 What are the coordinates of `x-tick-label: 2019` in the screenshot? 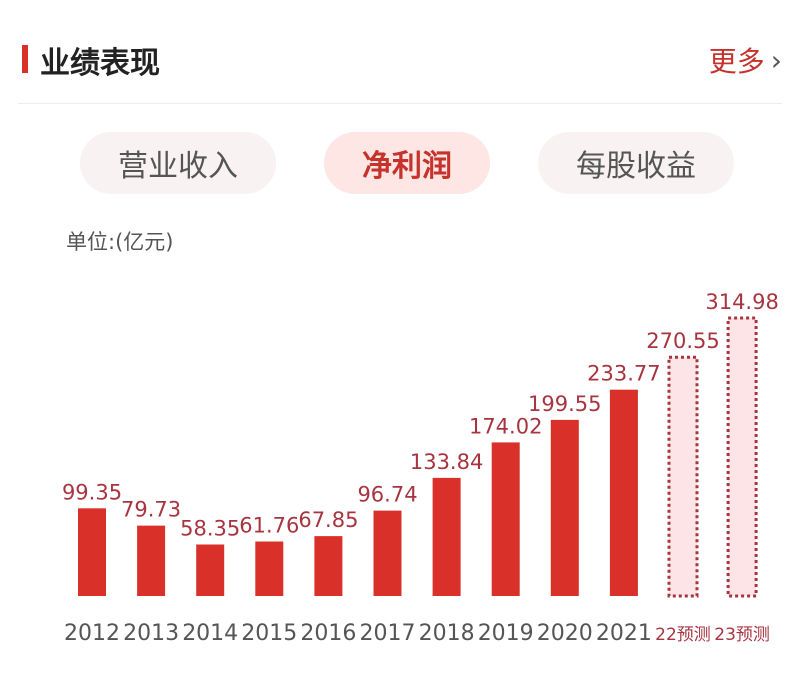 It's located at (506, 633).